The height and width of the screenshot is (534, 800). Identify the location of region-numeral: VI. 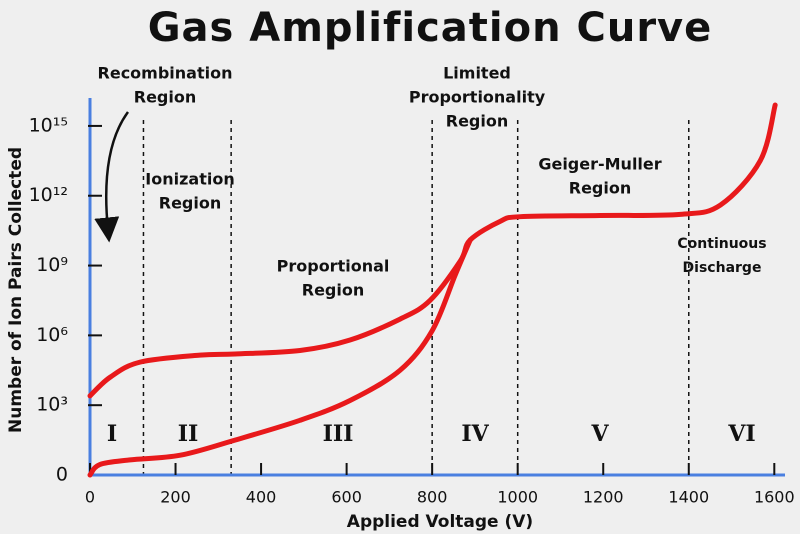
(741, 434).